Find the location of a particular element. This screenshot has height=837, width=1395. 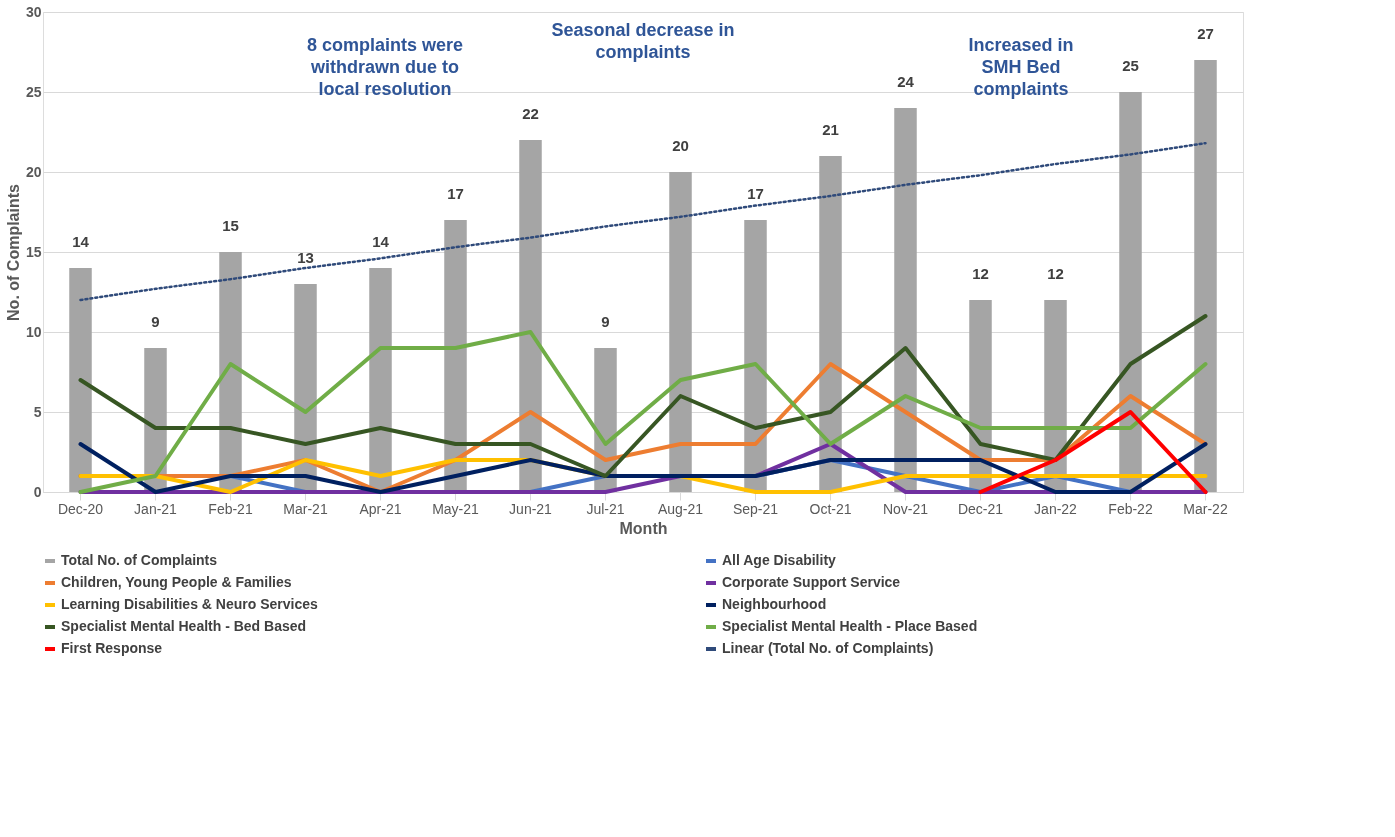

x-tick-label: Feb-22 is located at coordinates (1130, 508).